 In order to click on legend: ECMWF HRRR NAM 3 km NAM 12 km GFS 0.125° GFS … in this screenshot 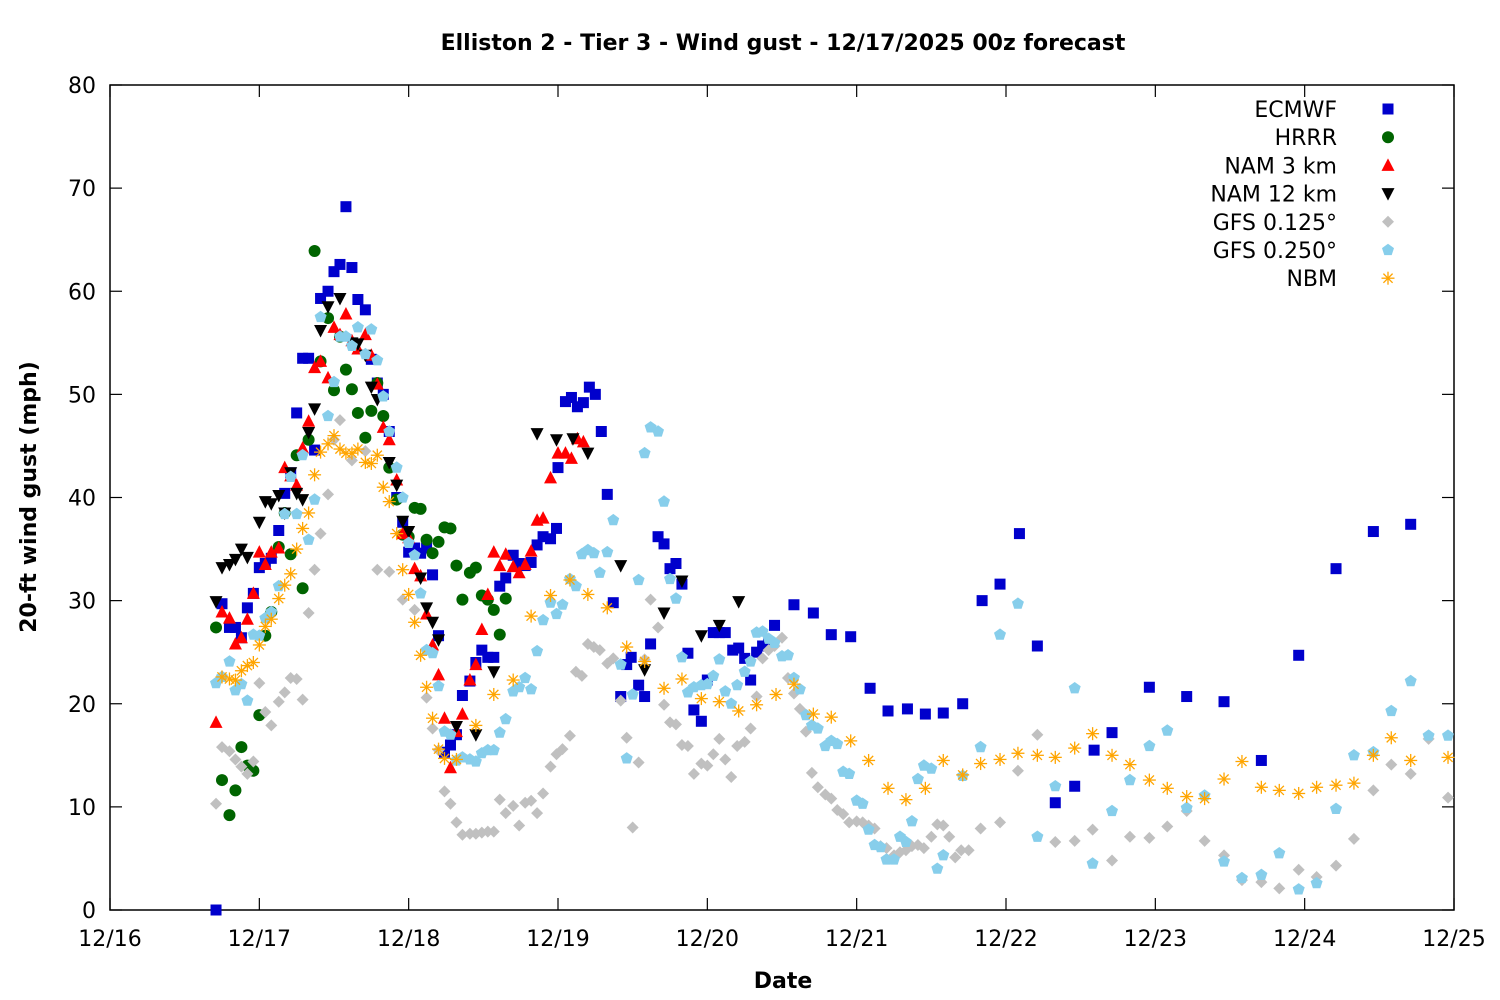, I will do `click(1302, 195)`.